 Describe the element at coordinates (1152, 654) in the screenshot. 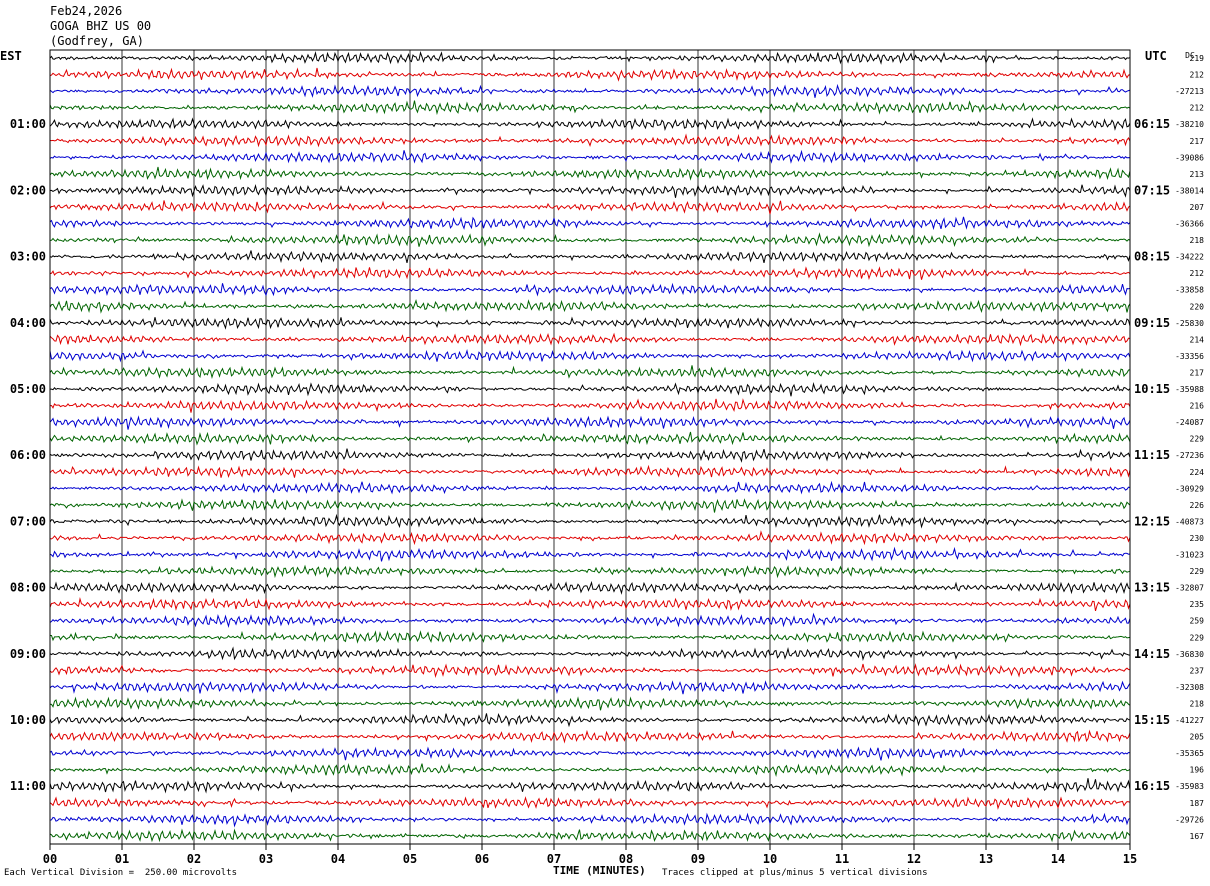

I see `right-hour-label: 14:15` at that location.